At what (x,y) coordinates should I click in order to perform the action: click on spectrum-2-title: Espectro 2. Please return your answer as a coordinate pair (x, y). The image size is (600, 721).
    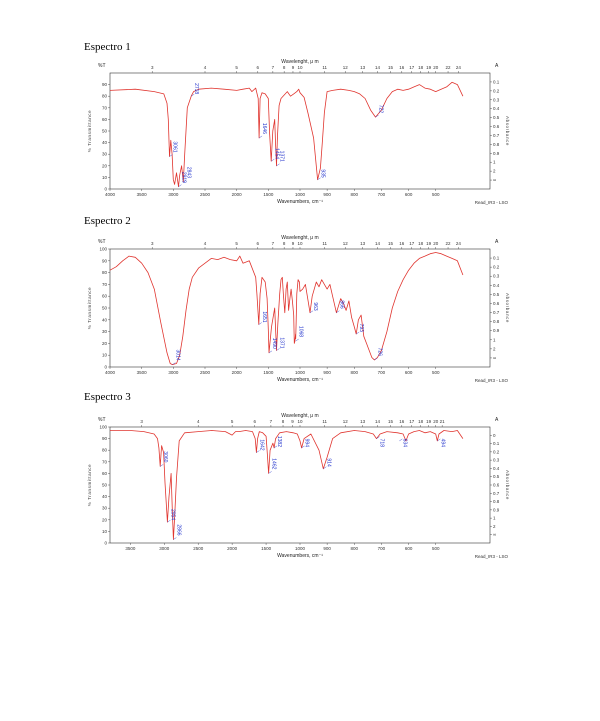
    Looking at the image, I should click on (107, 221).